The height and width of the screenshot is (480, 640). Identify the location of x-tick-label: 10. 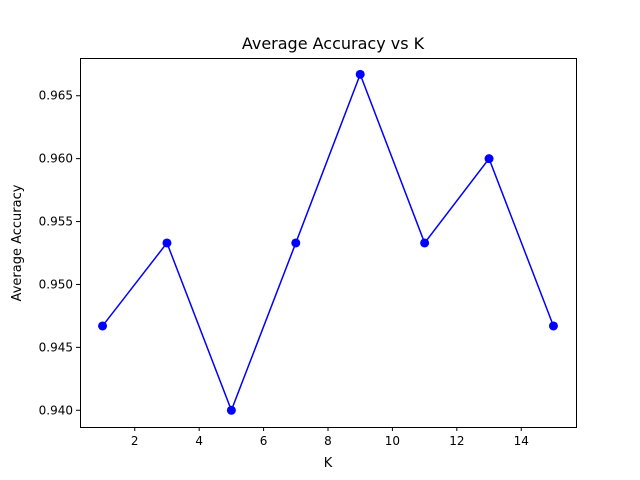
(392, 441).